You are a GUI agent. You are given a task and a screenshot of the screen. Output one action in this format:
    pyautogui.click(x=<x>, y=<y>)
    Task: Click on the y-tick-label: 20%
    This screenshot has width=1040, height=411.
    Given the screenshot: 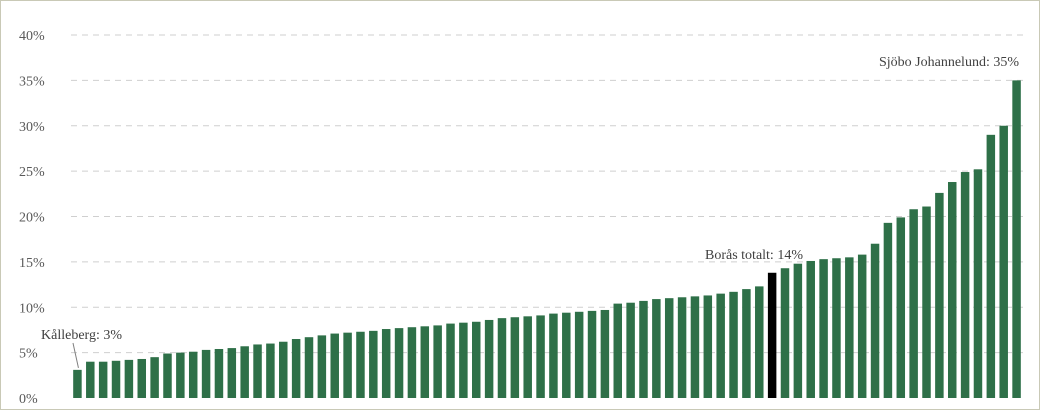 What is the action you would take?
    pyautogui.click(x=32, y=218)
    